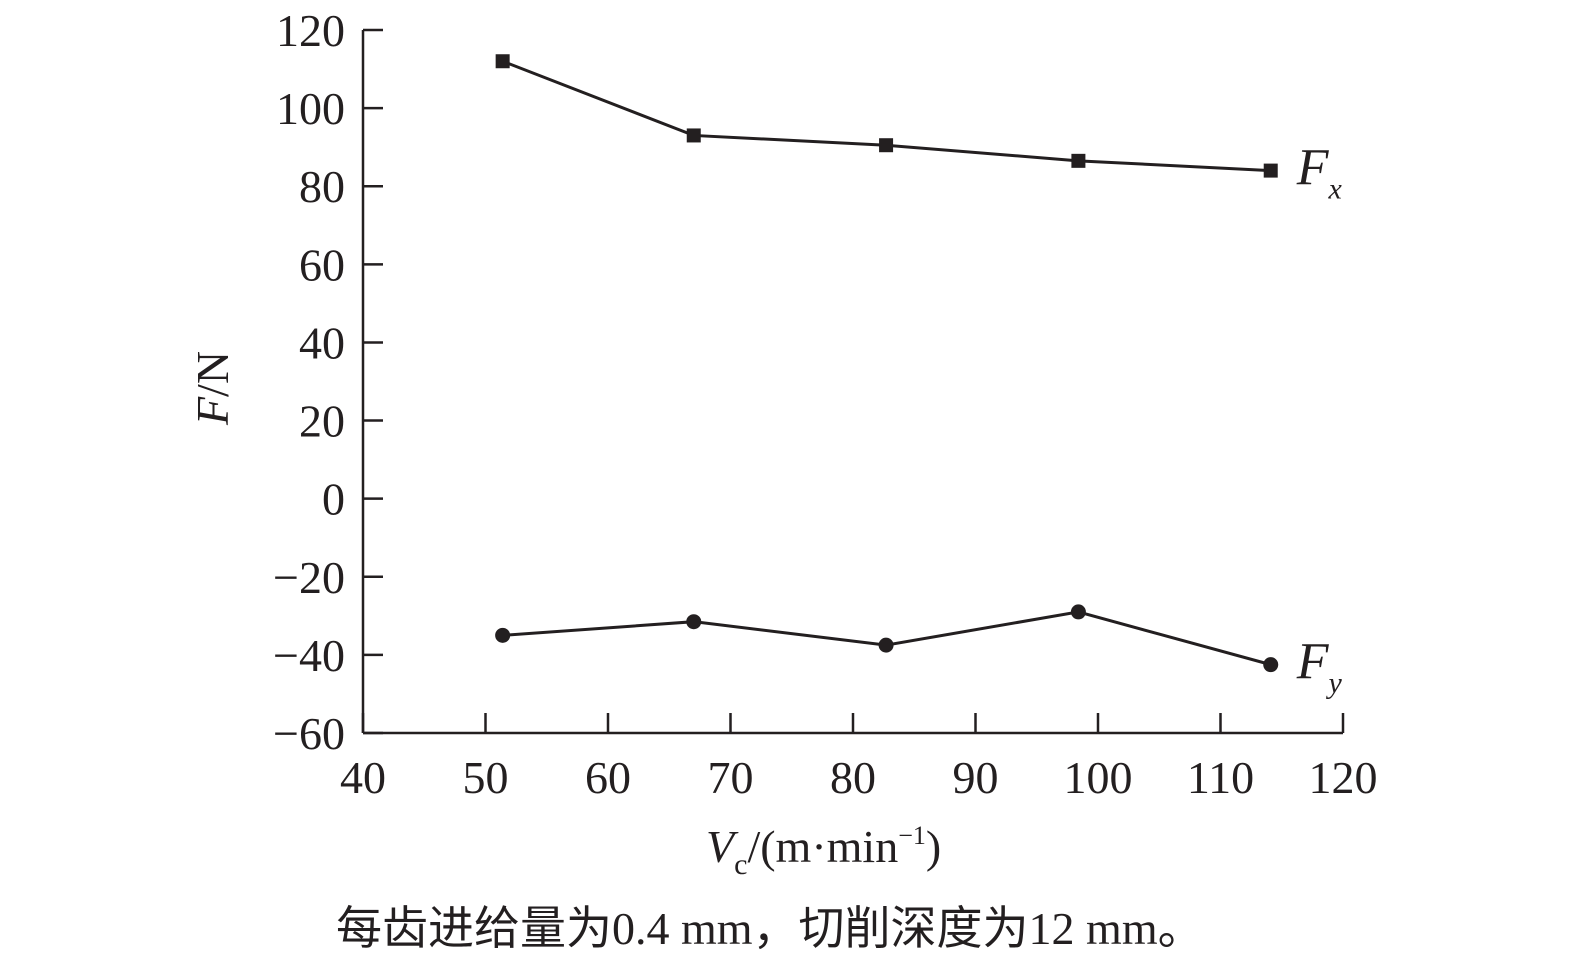  Describe the element at coordinates (976, 777) in the screenshot. I see `x-tick-label: 90` at that location.